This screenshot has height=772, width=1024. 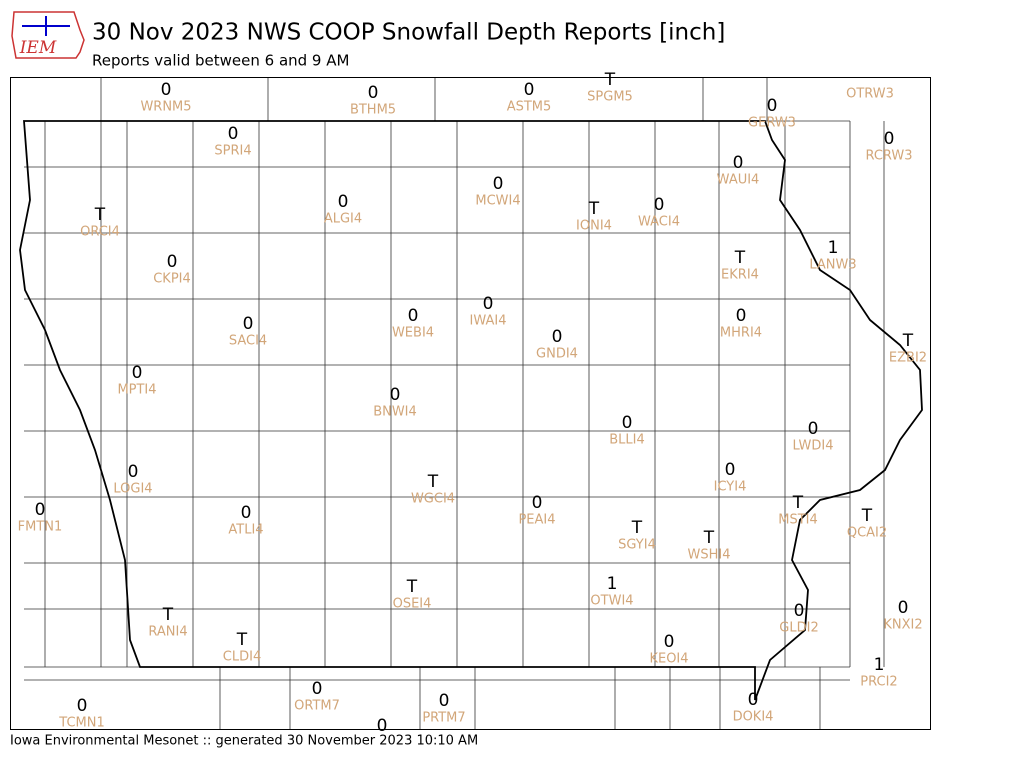 What do you see at coordinates (412, 604) in the screenshot?
I see `station-id: OSEI4` at bounding box center [412, 604].